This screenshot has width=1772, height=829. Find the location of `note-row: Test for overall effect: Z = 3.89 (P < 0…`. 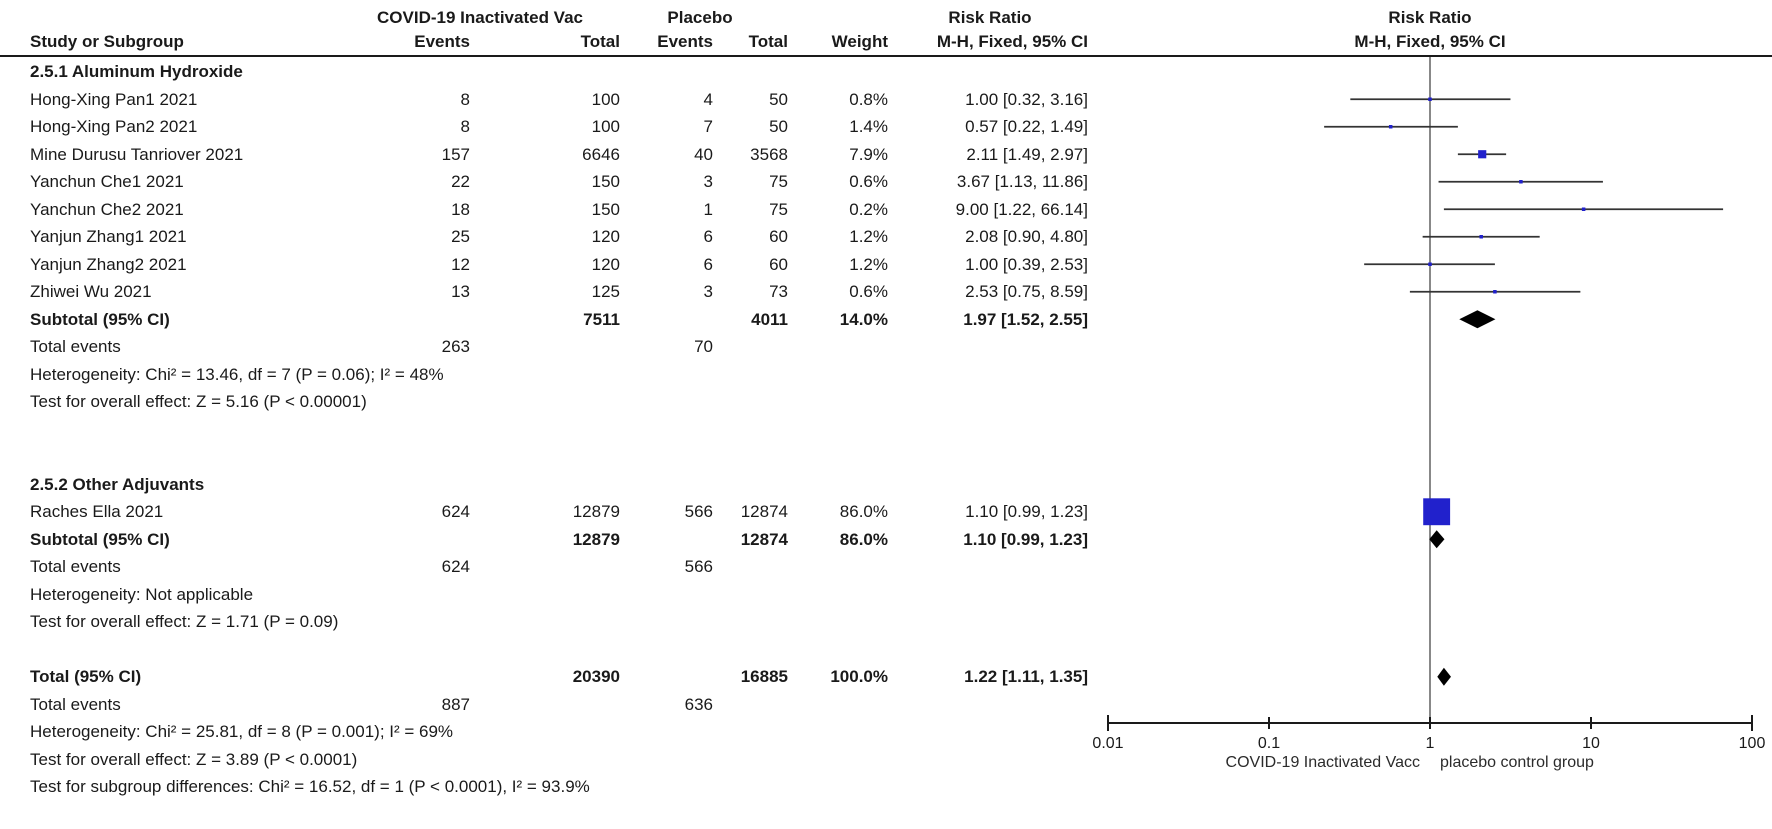

note-row: Test for overall effect: Z = 3.89 (P < 0… is located at coordinates (886, 760).